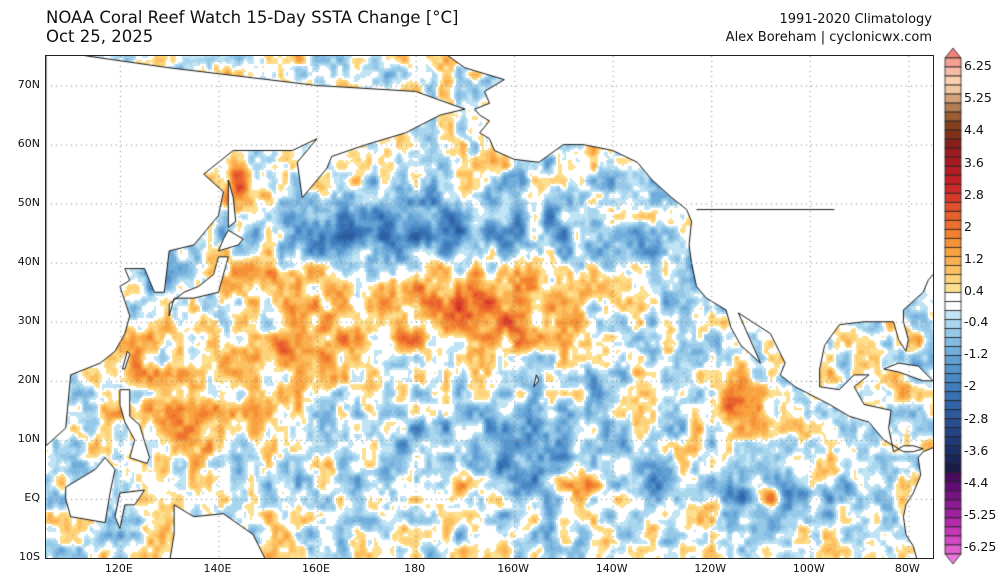  What do you see at coordinates (828, 37) in the screenshot?
I see `credit-label: Alex Boreham | cyclonicwx.com` at bounding box center [828, 37].